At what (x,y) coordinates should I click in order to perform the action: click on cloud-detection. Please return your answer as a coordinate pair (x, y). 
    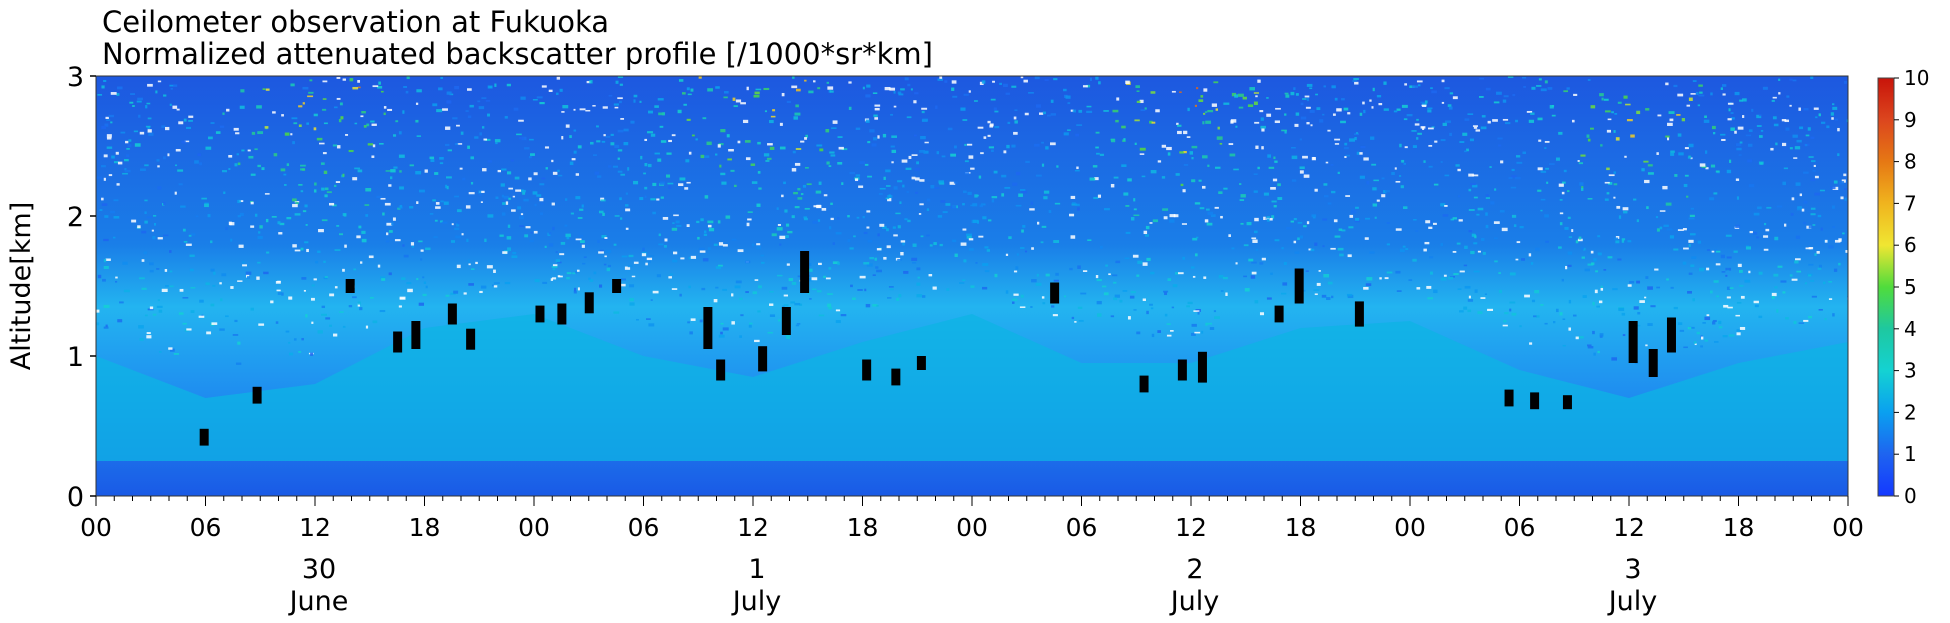
    Looking at the image, I should click on (1535, 401).